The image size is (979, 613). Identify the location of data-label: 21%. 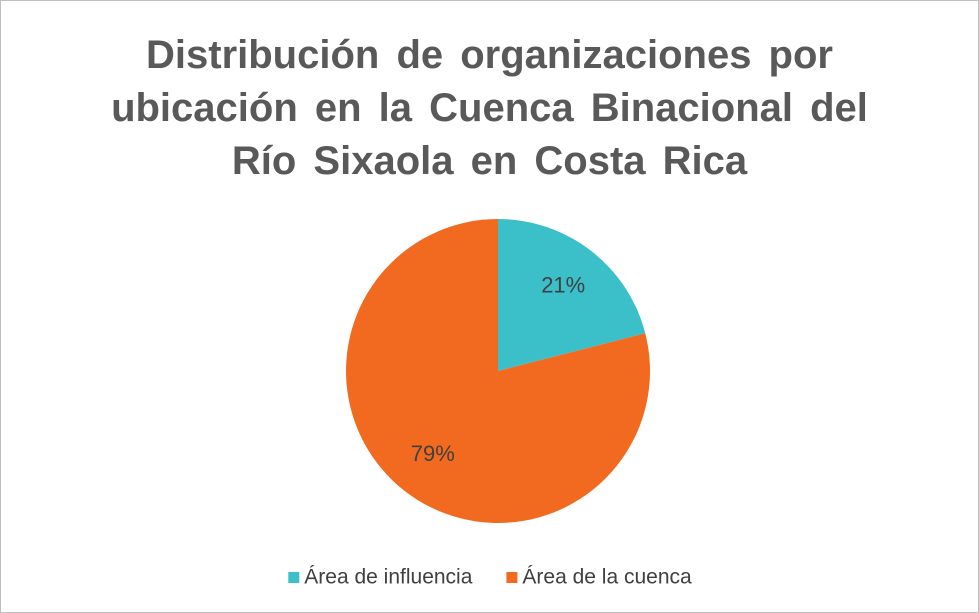
(563, 285).